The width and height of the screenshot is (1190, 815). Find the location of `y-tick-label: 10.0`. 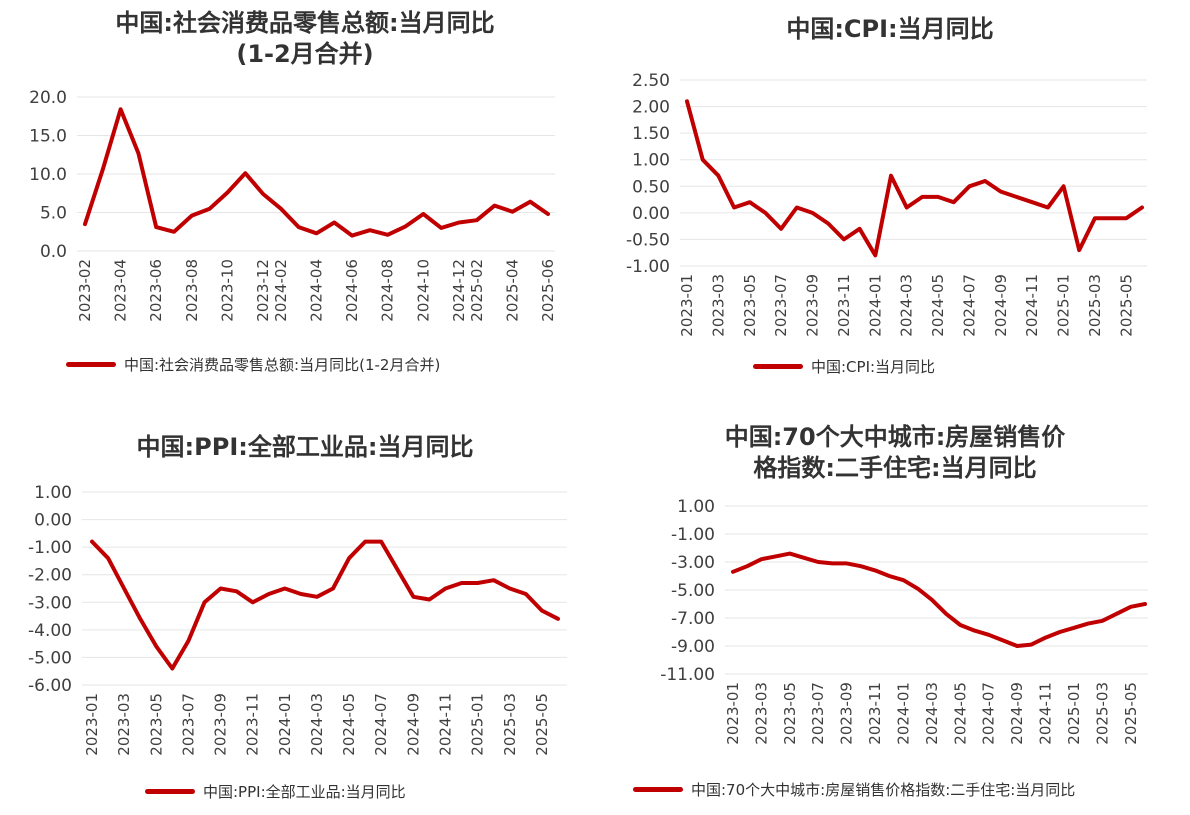

y-tick-label: 10.0 is located at coordinates (48, 175).